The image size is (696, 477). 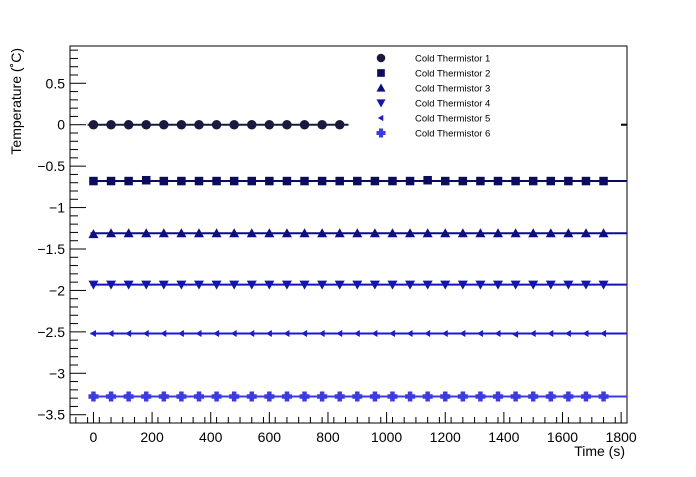 I want to click on x-tick-label: 0, so click(x=94, y=437).